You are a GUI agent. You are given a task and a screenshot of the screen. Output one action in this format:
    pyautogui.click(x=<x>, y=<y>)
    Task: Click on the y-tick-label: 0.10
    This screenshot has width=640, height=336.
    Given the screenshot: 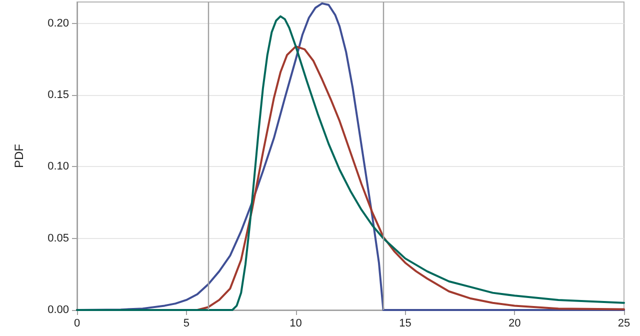 What is the action you would take?
    pyautogui.click(x=58, y=166)
    